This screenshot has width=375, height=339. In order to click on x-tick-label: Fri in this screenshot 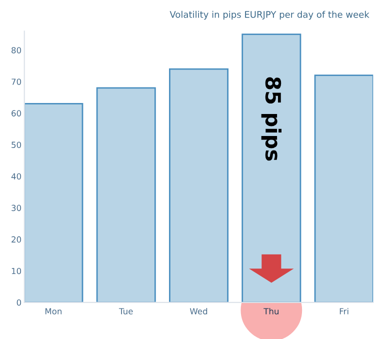, I will do `click(344, 311)`.